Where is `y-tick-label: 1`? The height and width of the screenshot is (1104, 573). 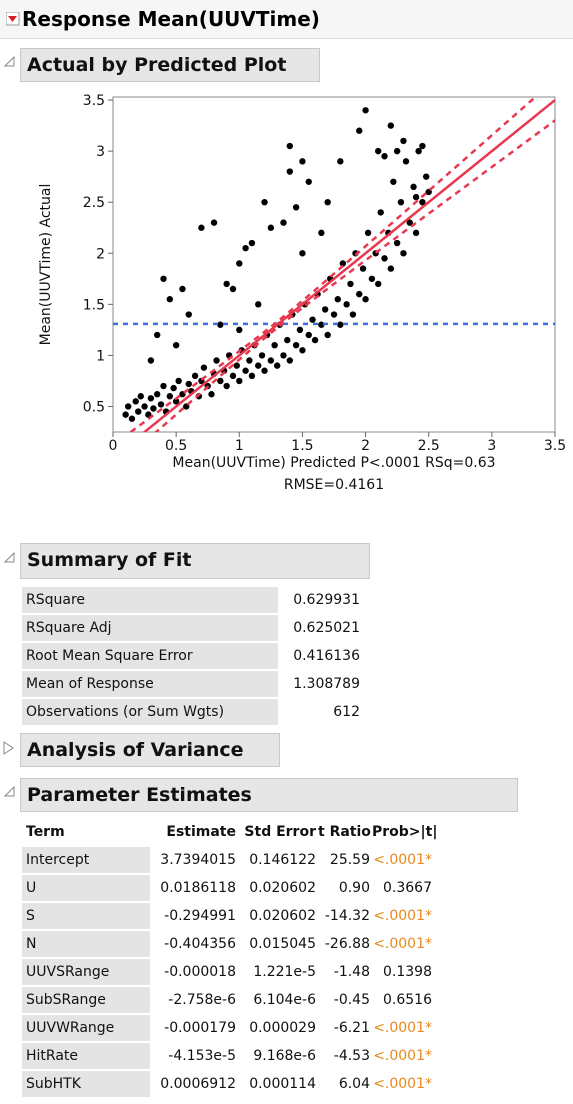
y-tick-label: 1 is located at coordinates (100, 356).